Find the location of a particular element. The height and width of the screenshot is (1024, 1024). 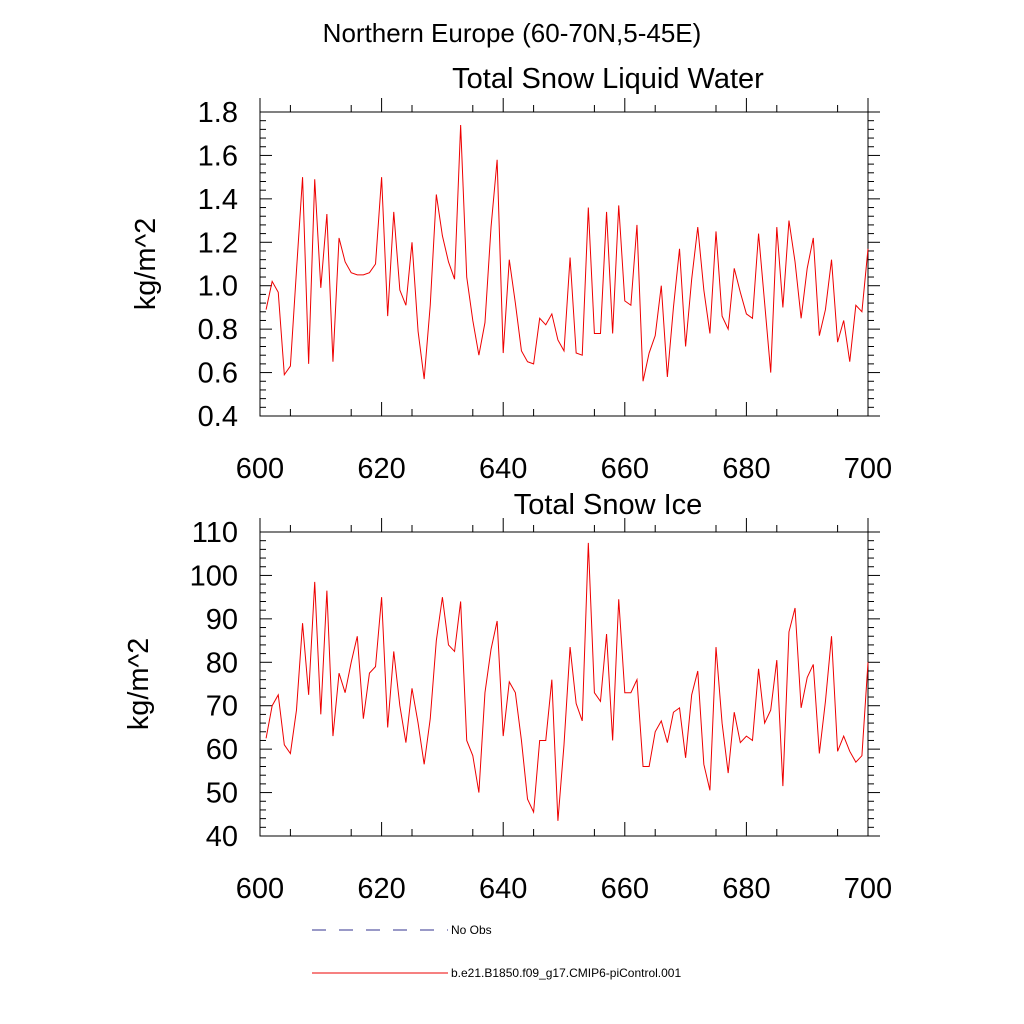

legend-obs-label: No Obs is located at coordinates (471, 930).